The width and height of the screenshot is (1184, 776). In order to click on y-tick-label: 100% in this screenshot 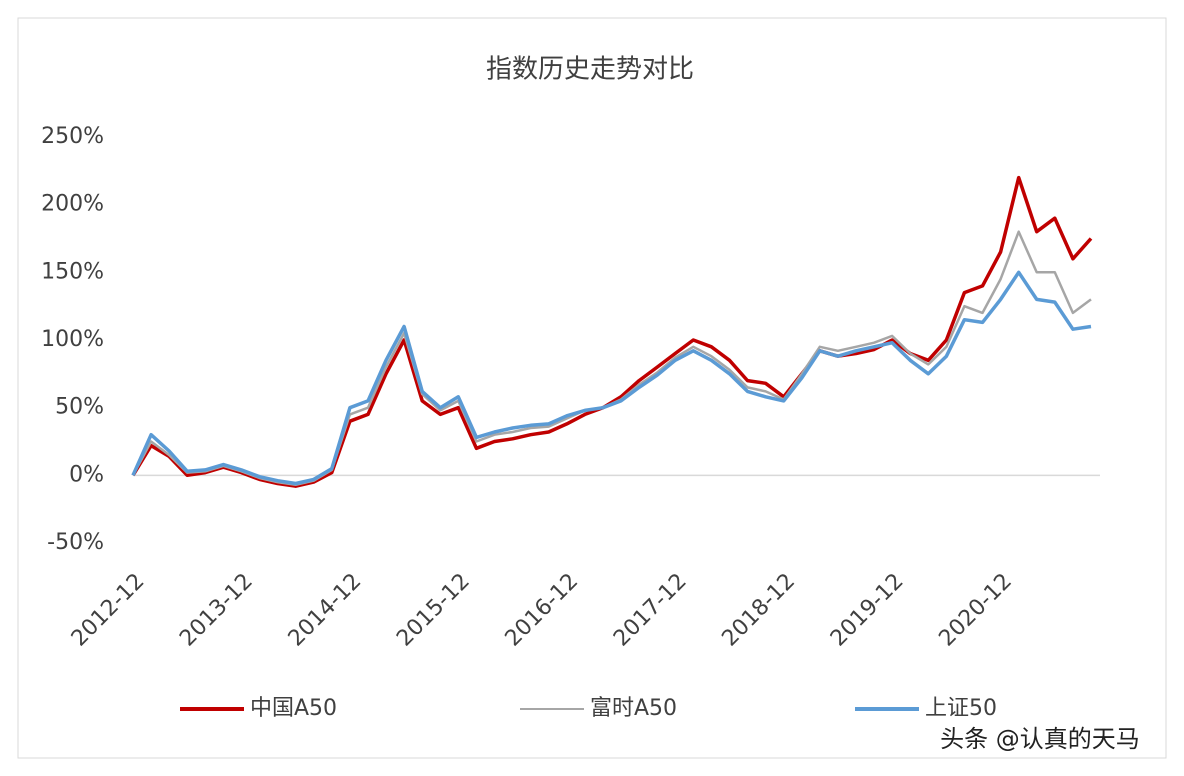, I will do `click(72, 339)`.